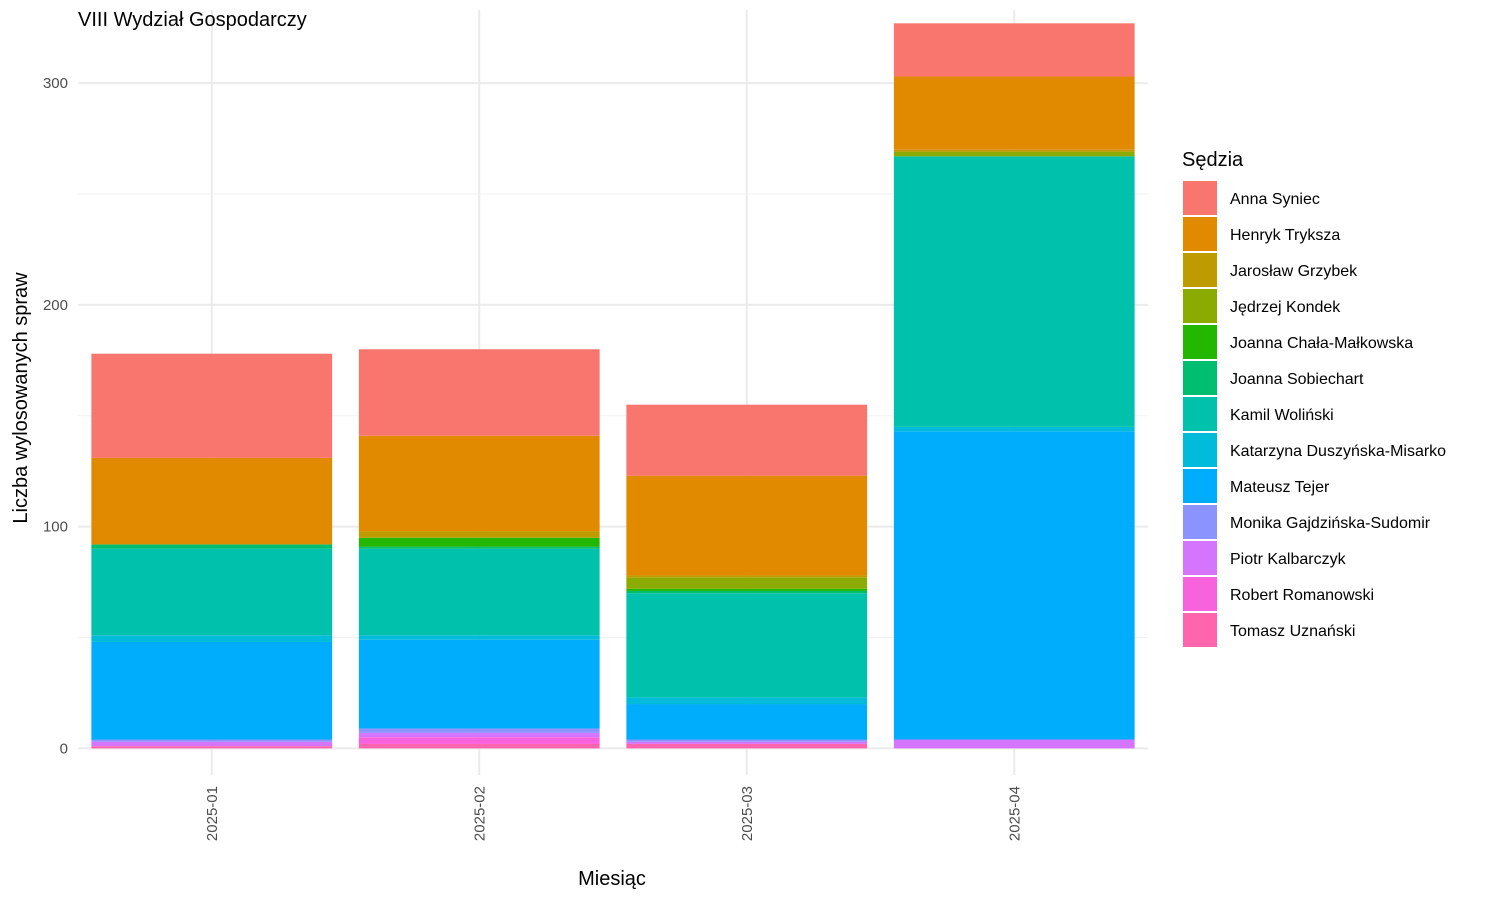 Image resolution: width=1500 pixels, height=900 pixels. Describe the element at coordinates (1288, 559) in the screenshot. I see `legend-label: Piotr Kalbarczyk` at that location.